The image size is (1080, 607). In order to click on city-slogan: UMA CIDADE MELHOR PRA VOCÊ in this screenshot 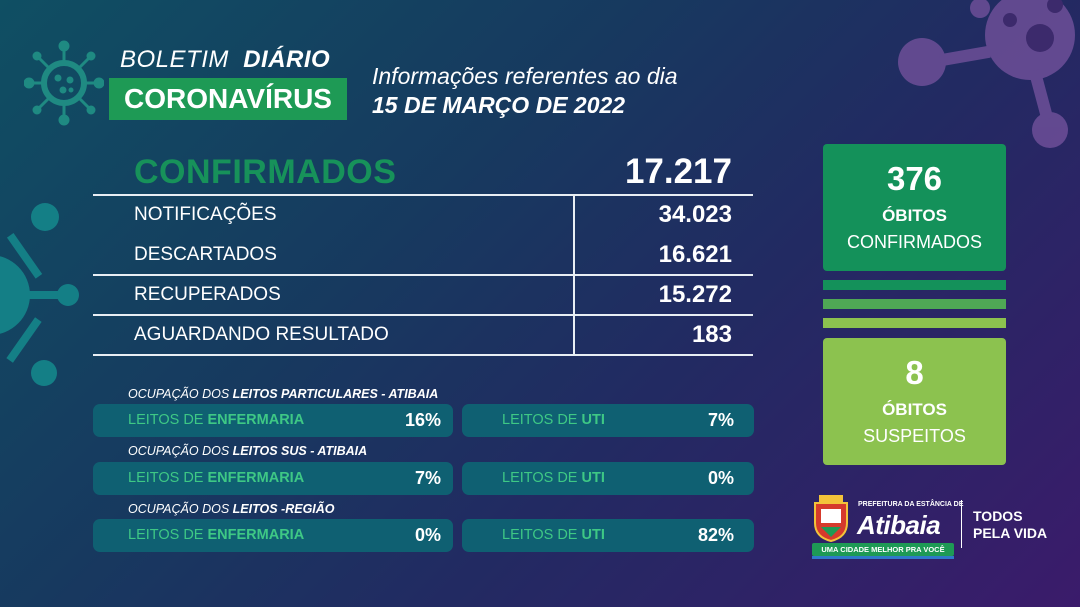, I will do `click(883, 549)`.